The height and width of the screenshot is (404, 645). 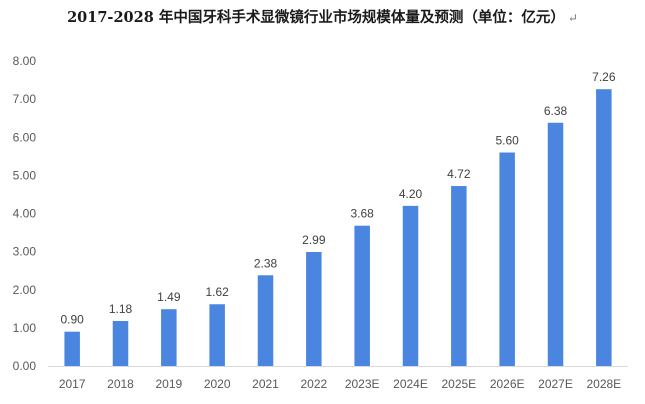 I want to click on bar-value-label: 3.68, so click(x=362, y=214).